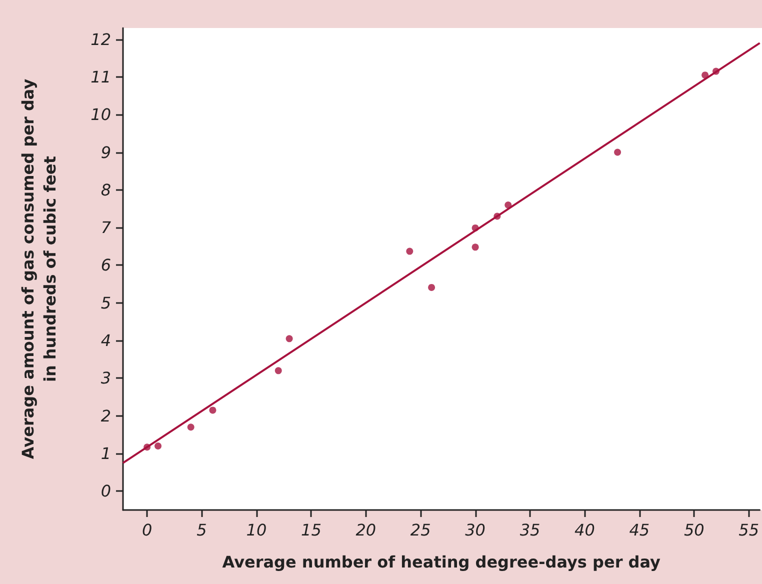 This screenshot has height=584, width=762. Describe the element at coordinates (100, 39) in the screenshot. I see `y-tick-label: 12` at that location.